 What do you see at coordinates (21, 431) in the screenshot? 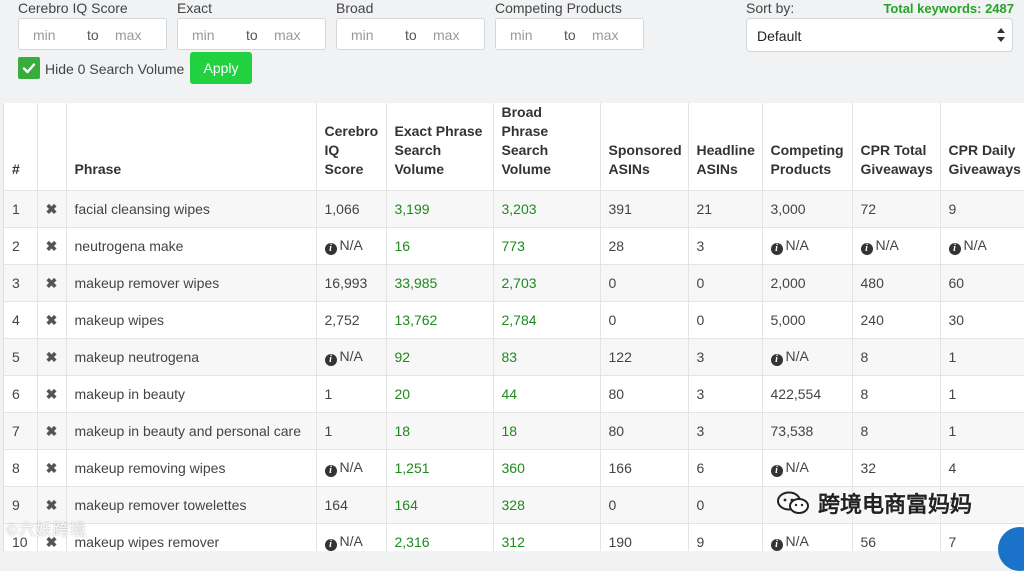
I see `cell-num: 7` at bounding box center [21, 431].